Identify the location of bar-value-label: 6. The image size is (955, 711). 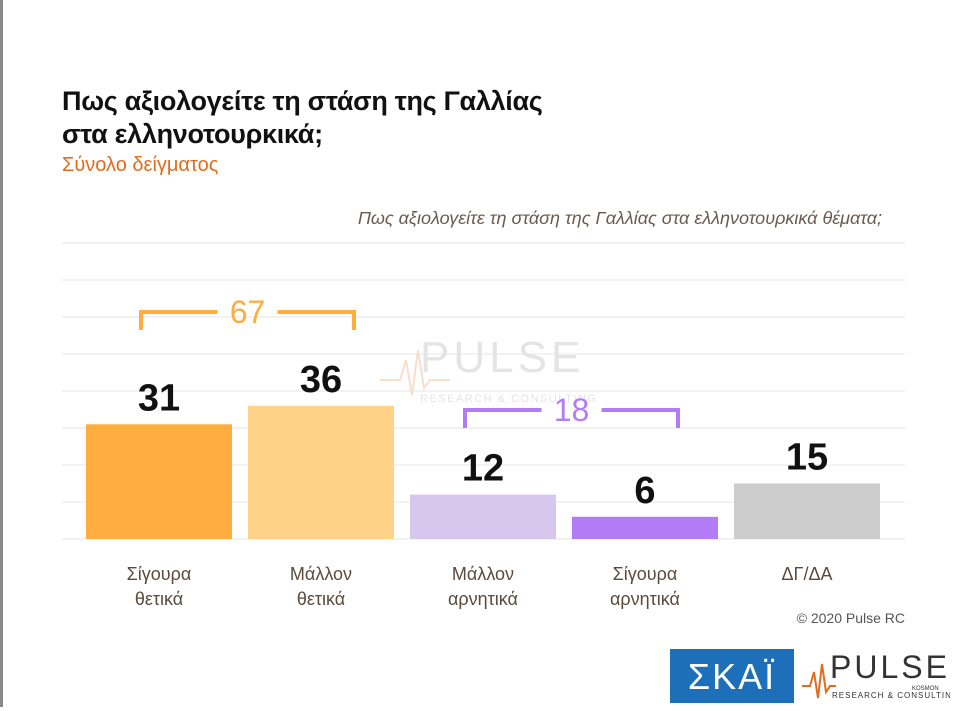
(644, 491).